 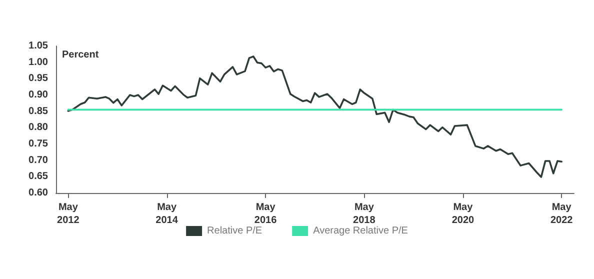 I want to click on legend-label: Average Relative P/E, so click(x=360, y=231).